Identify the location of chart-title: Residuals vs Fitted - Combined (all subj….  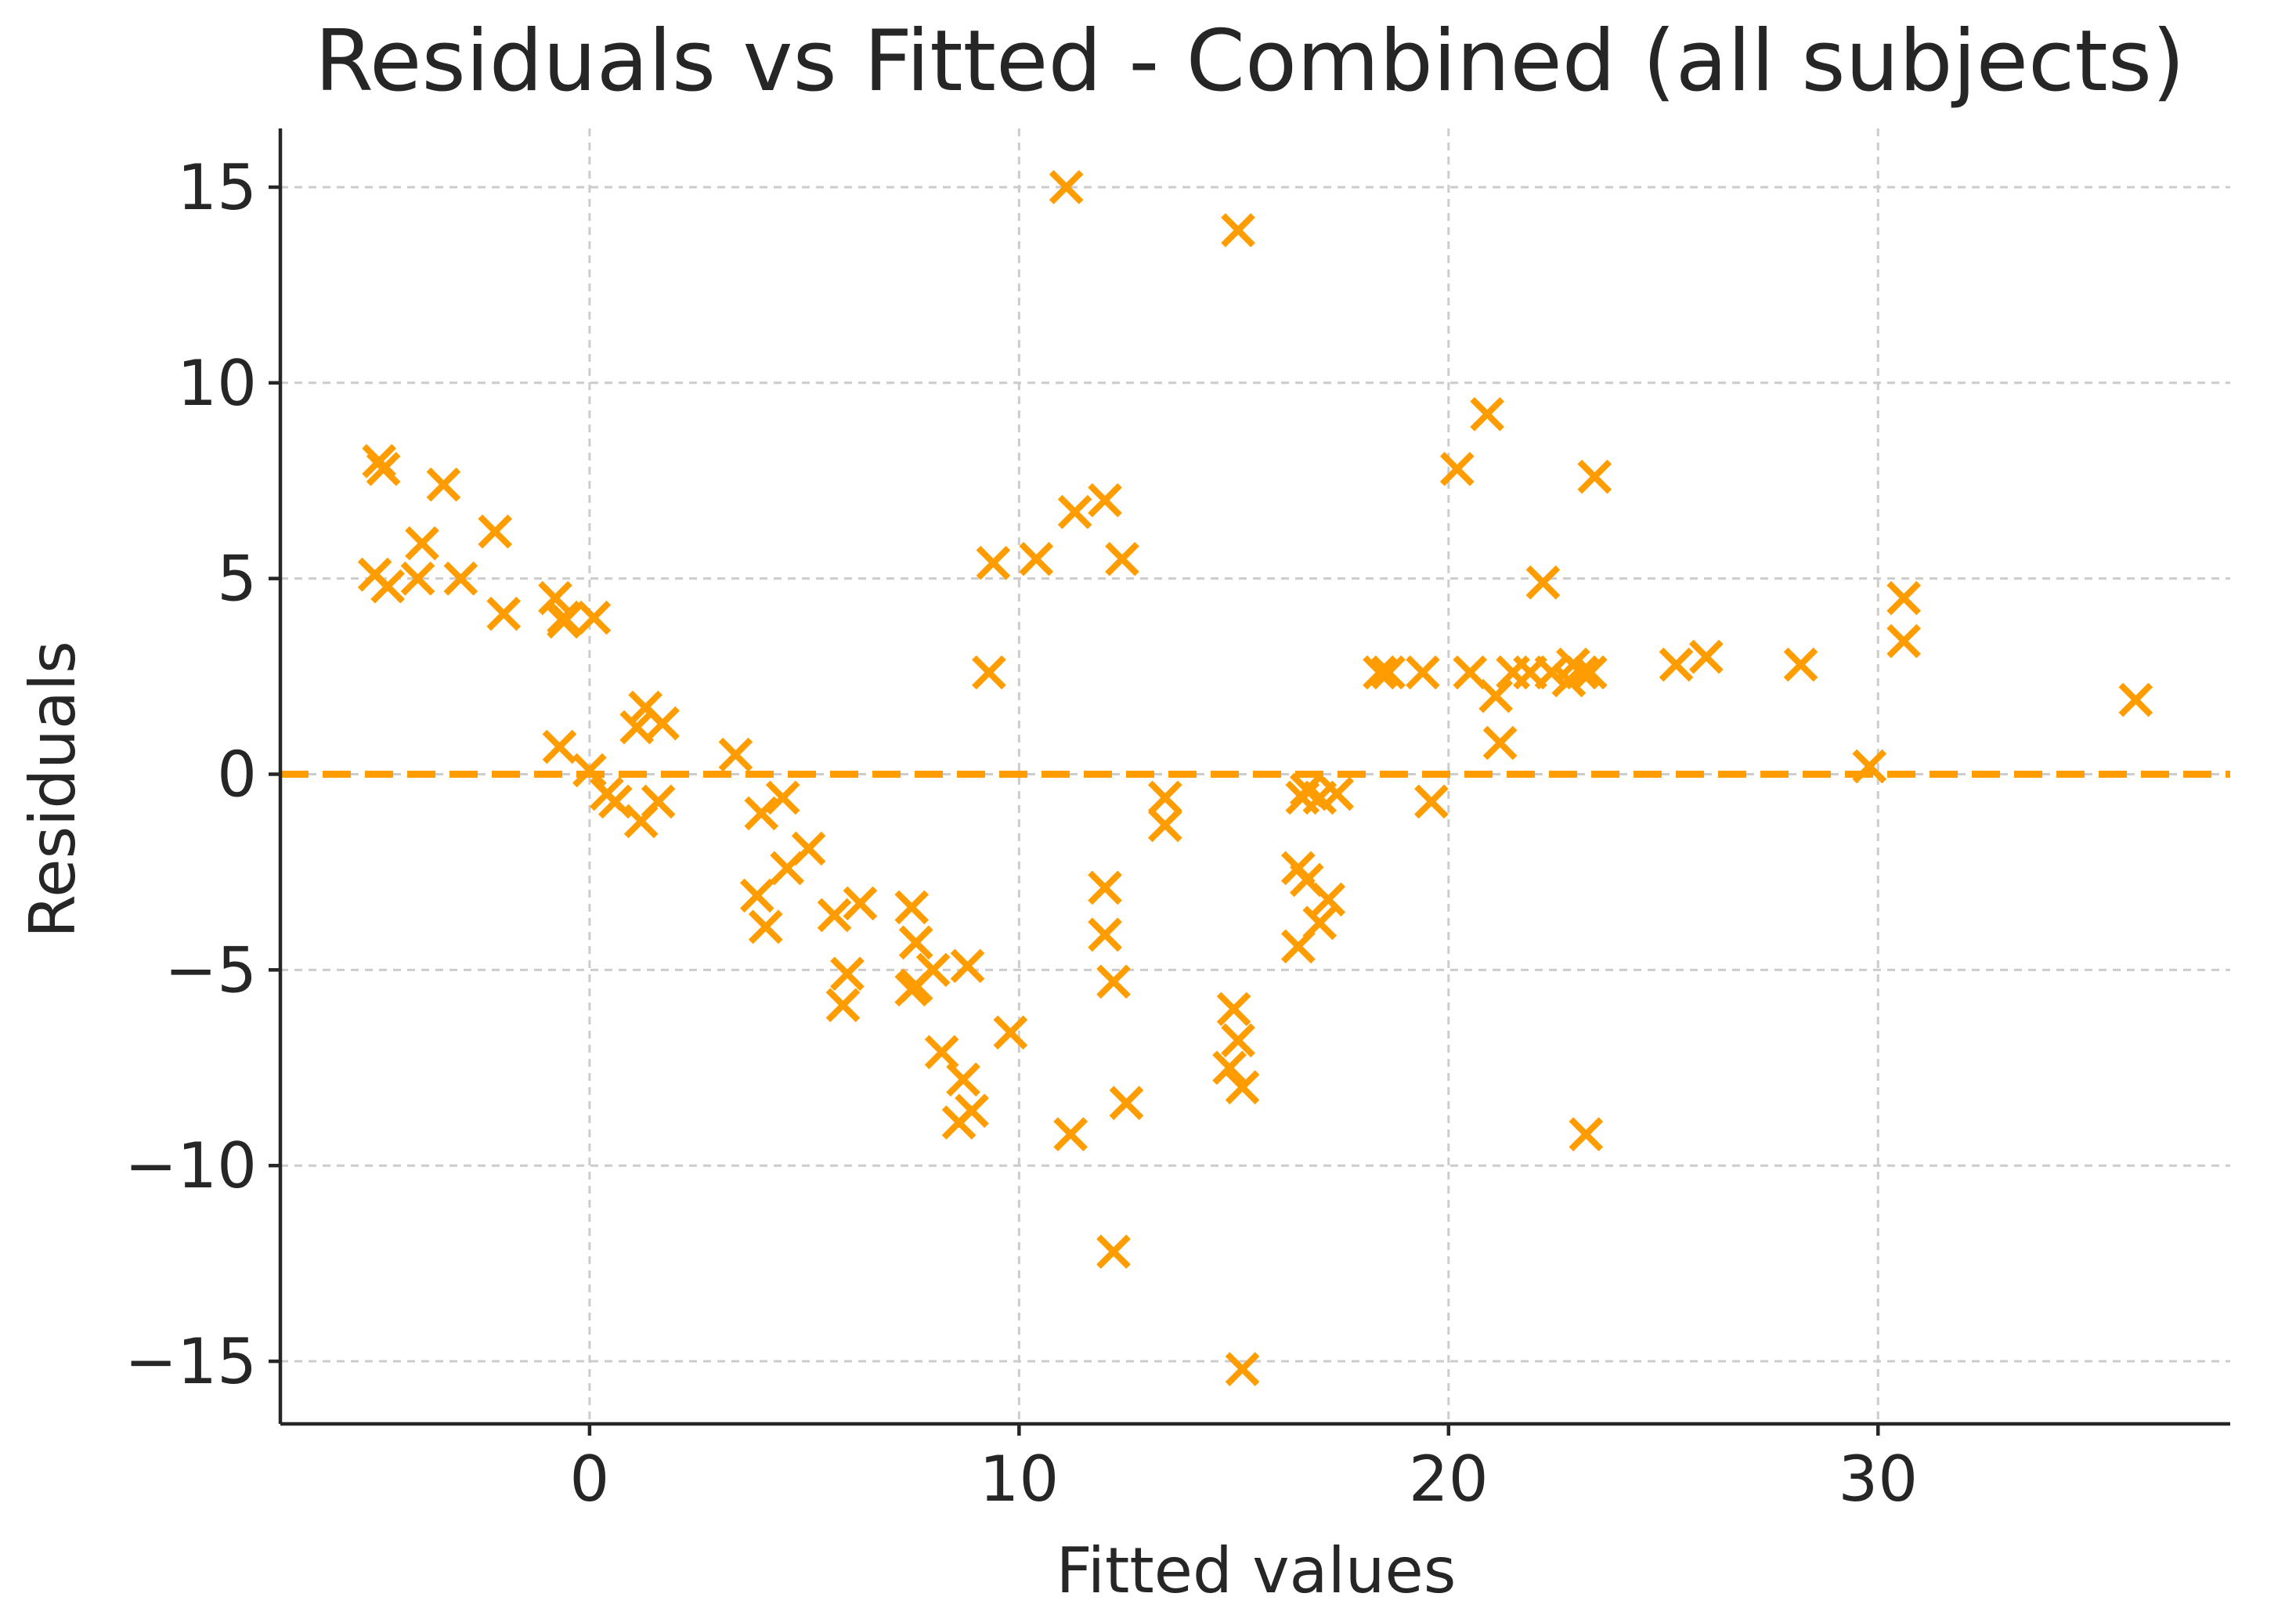
(1250, 61).